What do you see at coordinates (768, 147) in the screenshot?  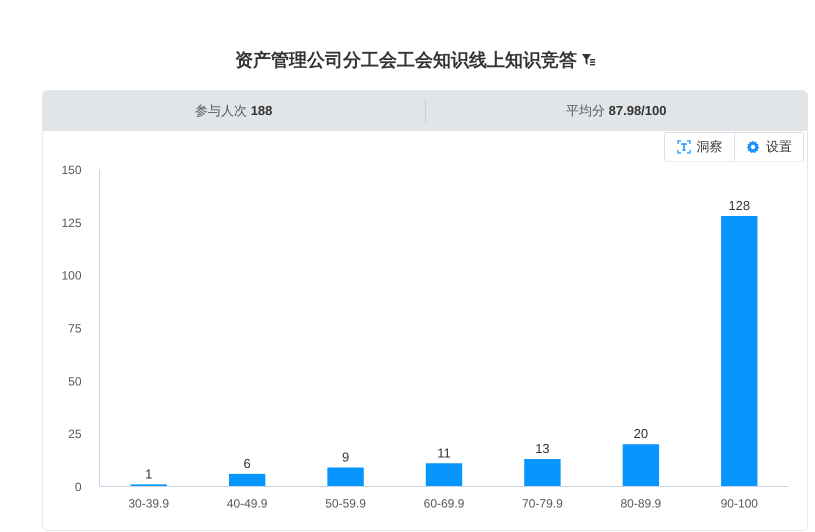 I see `text: 设置` at bounding box center [768, 147].